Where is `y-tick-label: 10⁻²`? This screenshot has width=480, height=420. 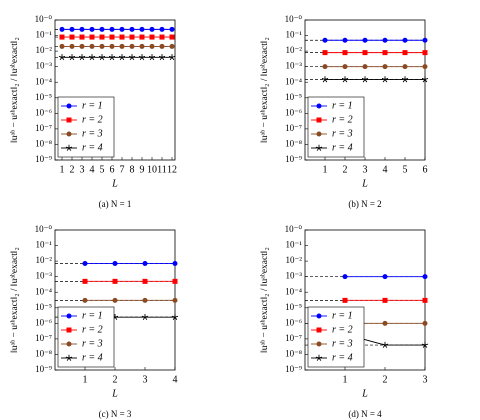 y-tick-label: 10⁻² is located at coordinates (44, 260).